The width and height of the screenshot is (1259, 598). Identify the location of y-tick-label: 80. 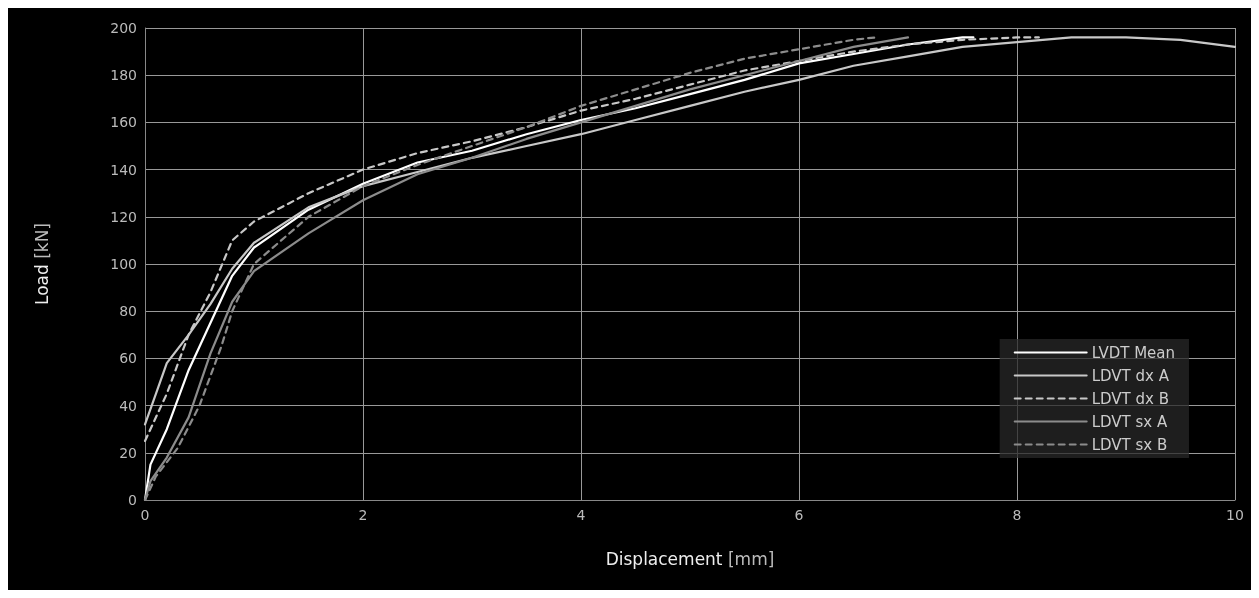
(128, 311).